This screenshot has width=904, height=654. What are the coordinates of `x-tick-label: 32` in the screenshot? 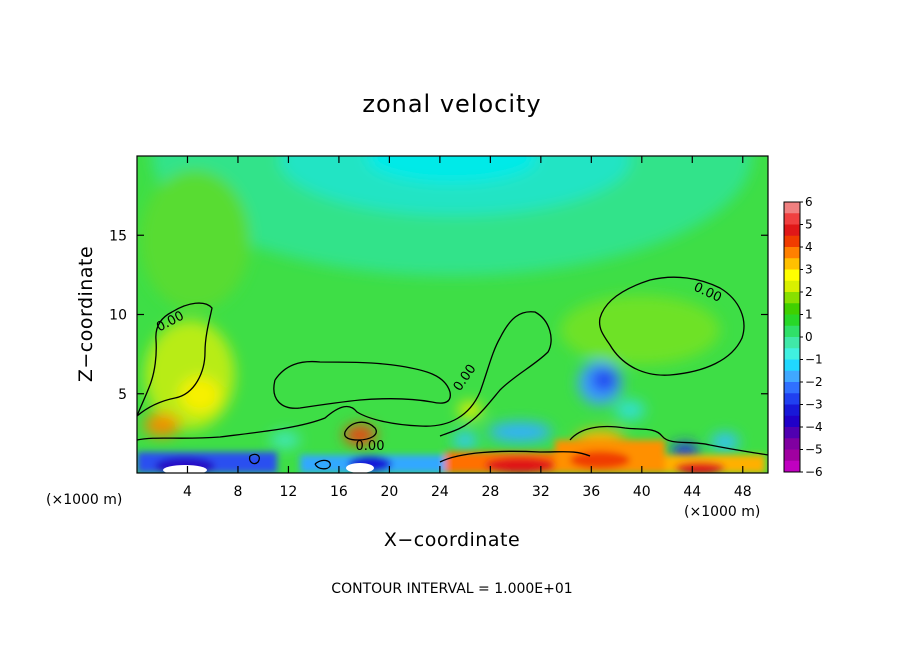 It's located at (541, 492).